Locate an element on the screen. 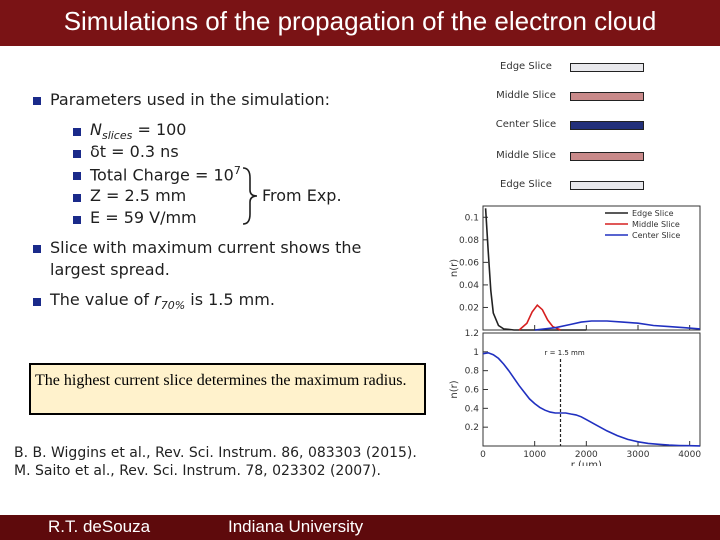  footer-author: R.T. deSouza is located at coordinates (99, 526).